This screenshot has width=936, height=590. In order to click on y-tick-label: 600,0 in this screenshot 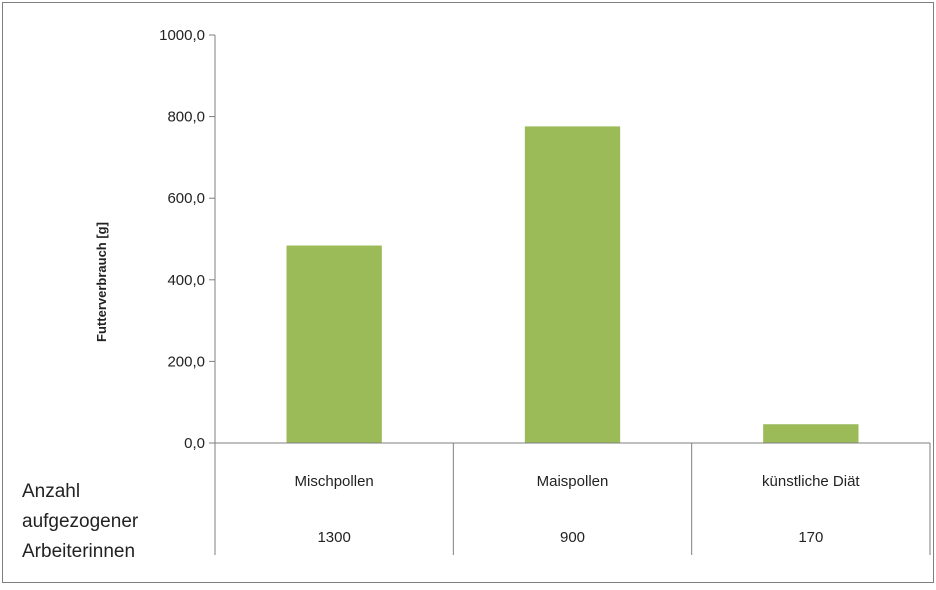, I will do `click(186, 198)`.